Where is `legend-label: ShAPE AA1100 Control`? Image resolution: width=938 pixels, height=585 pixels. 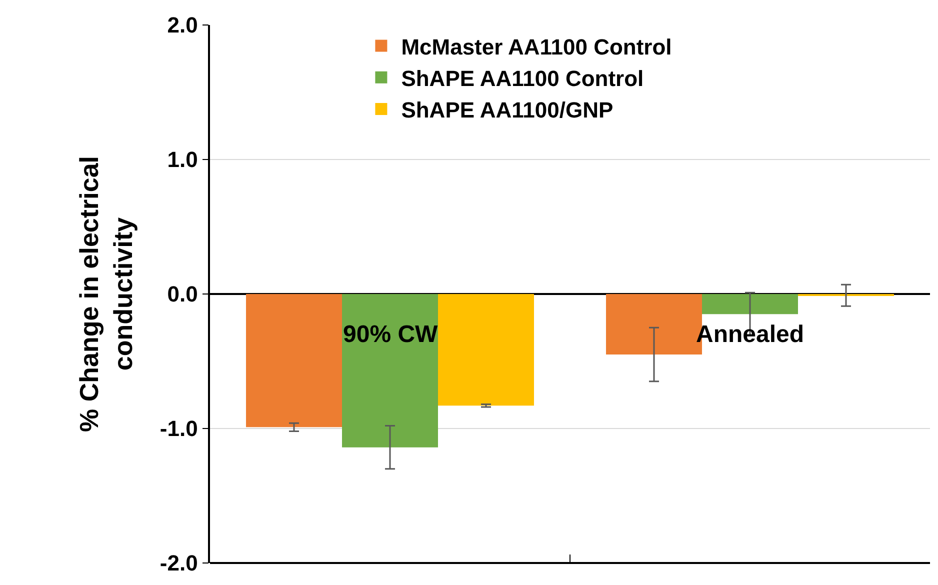
legend-label: ShAPE AA1100 Control is located at coordinates (522, 78).